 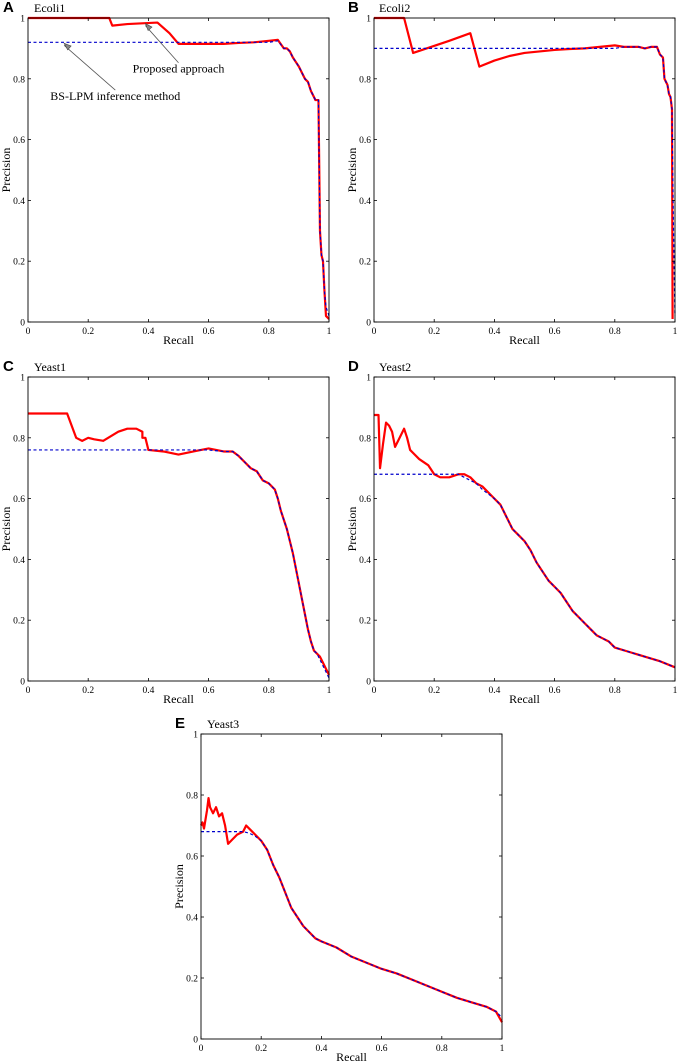 What do you see at coordinates (394, 8) in the screenshot?
I see `panel-title: Ecoli2` at bounding box center [394, 8].